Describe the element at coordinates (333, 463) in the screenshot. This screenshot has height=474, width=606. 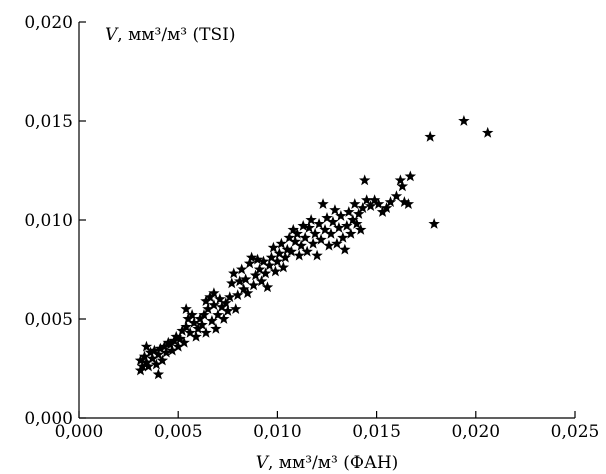
I see `x-axis-units: , мм³/м³ (ФАН)` at that location.